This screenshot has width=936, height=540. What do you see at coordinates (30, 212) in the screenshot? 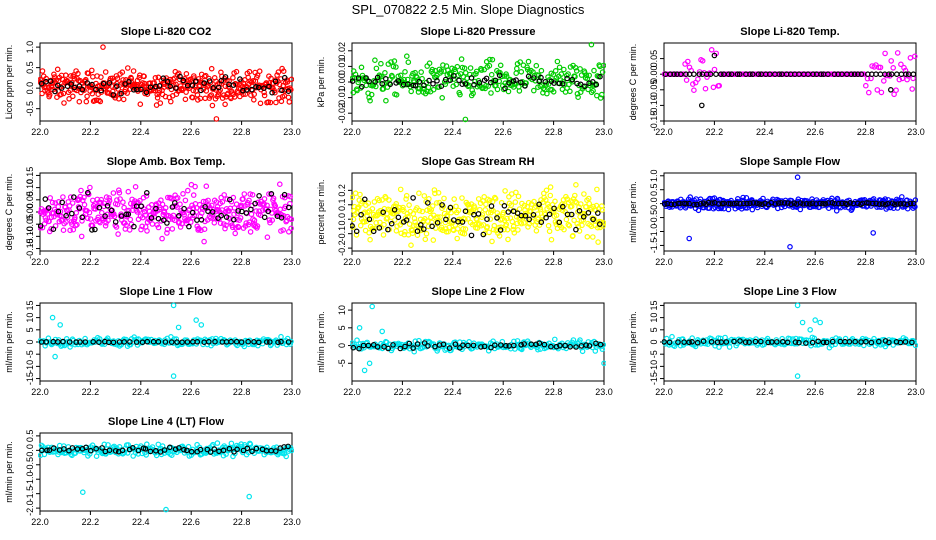
I see `y-tick-label: 0.00` at bounding box center [30, 212].